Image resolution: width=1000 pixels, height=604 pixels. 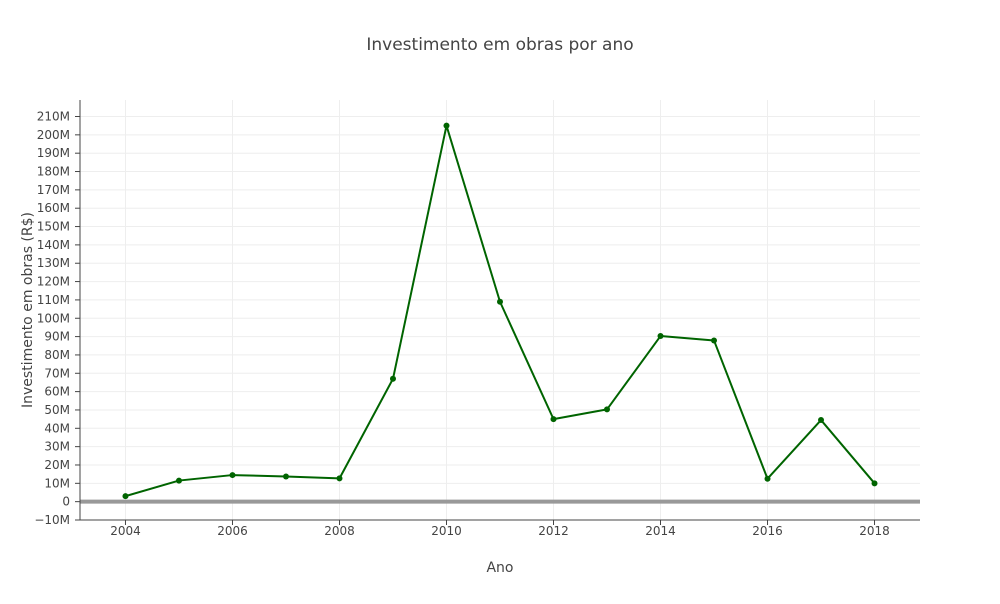 I want to click on y-tick-label: 170M, so click(x=53, y=190).